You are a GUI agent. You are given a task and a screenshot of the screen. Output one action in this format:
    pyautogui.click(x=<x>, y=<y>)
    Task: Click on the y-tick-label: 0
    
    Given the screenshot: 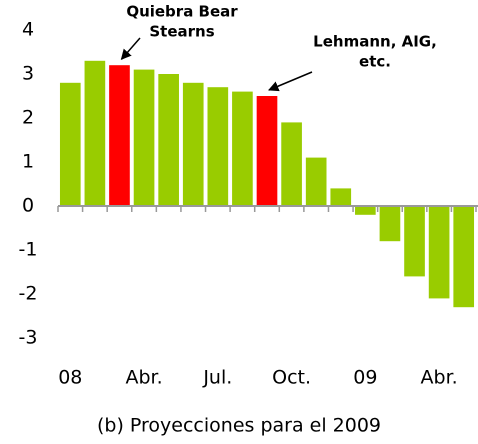 What is the action you would take?
    pyautogui.click(x=28, y=206)
    